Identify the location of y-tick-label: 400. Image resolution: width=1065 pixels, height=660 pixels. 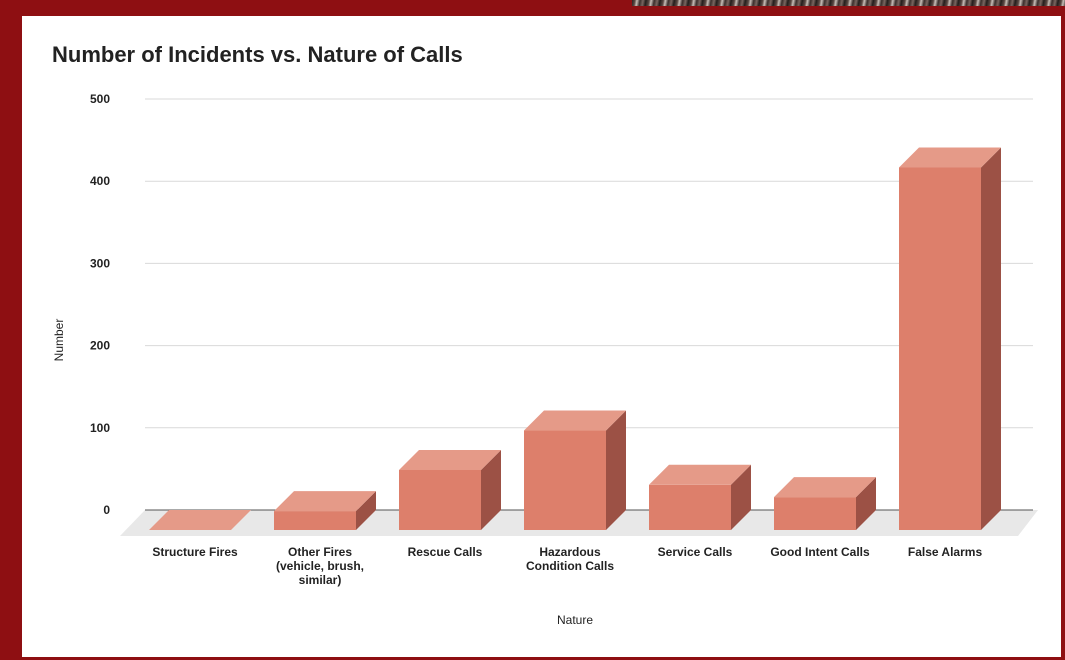
(100, 181).